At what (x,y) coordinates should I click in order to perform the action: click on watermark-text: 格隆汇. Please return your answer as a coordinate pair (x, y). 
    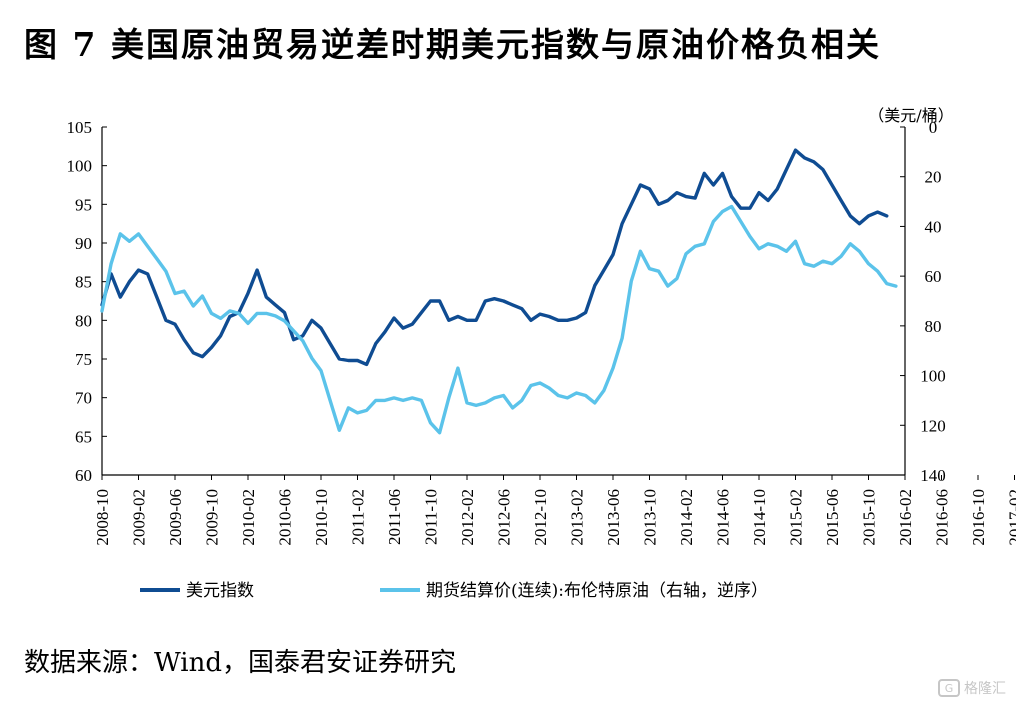
    Looking at the image, I should click on (985, 689).